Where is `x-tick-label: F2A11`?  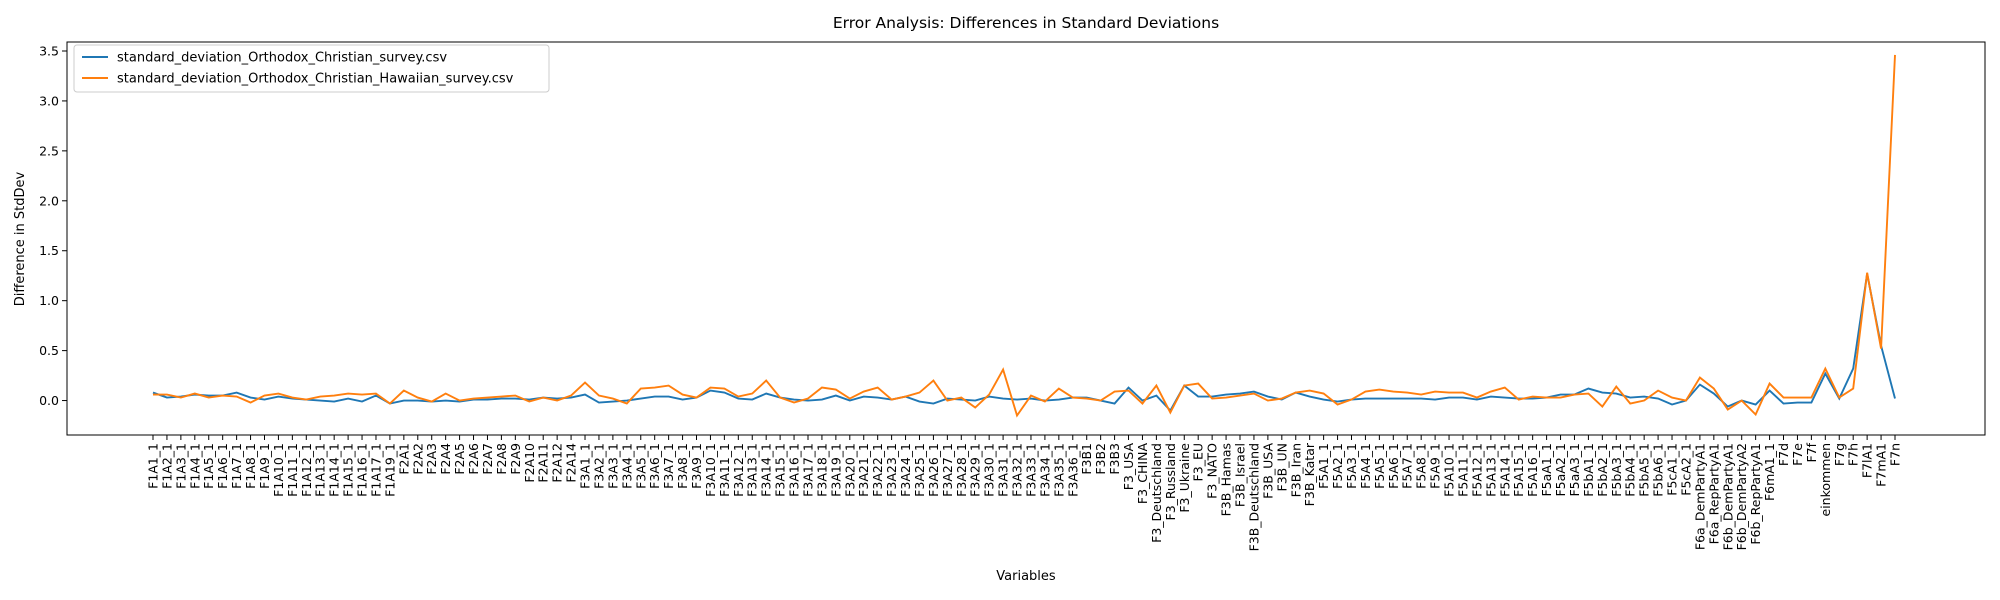
x-tick-label: F2A11 is located at coordinates (543, 463).